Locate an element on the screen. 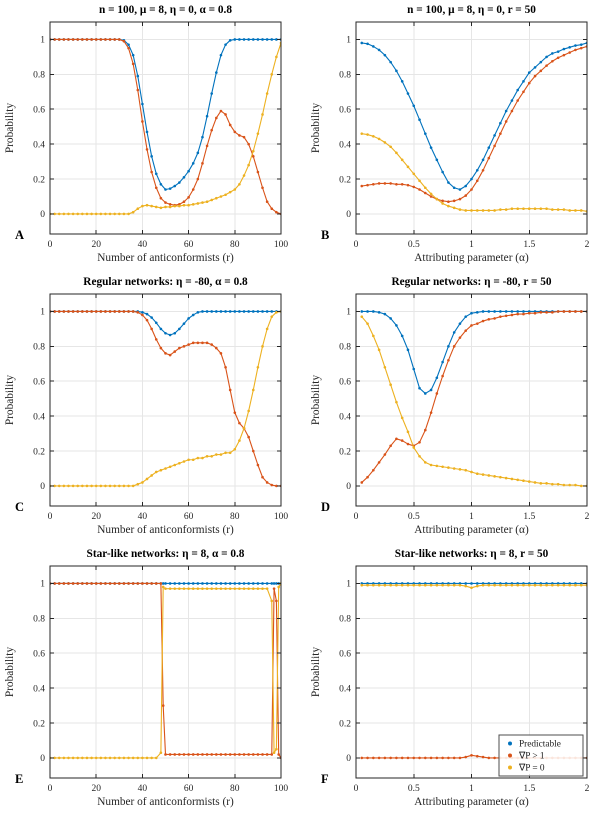 This screenshot has height=817, width=613. panel-title: Regular networks: η = -80, r = 50 is located at coordinates (471, 282).